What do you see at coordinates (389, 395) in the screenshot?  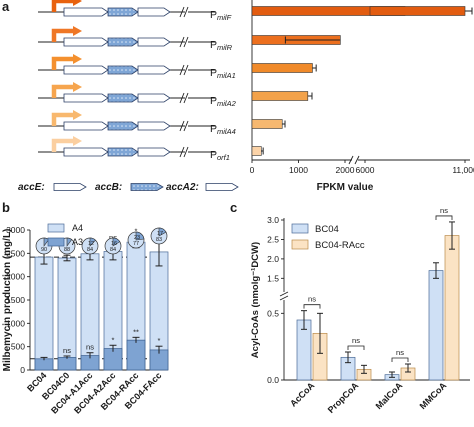 I see `x-tick-label: MalCoA` at bounding box center [389, 395].